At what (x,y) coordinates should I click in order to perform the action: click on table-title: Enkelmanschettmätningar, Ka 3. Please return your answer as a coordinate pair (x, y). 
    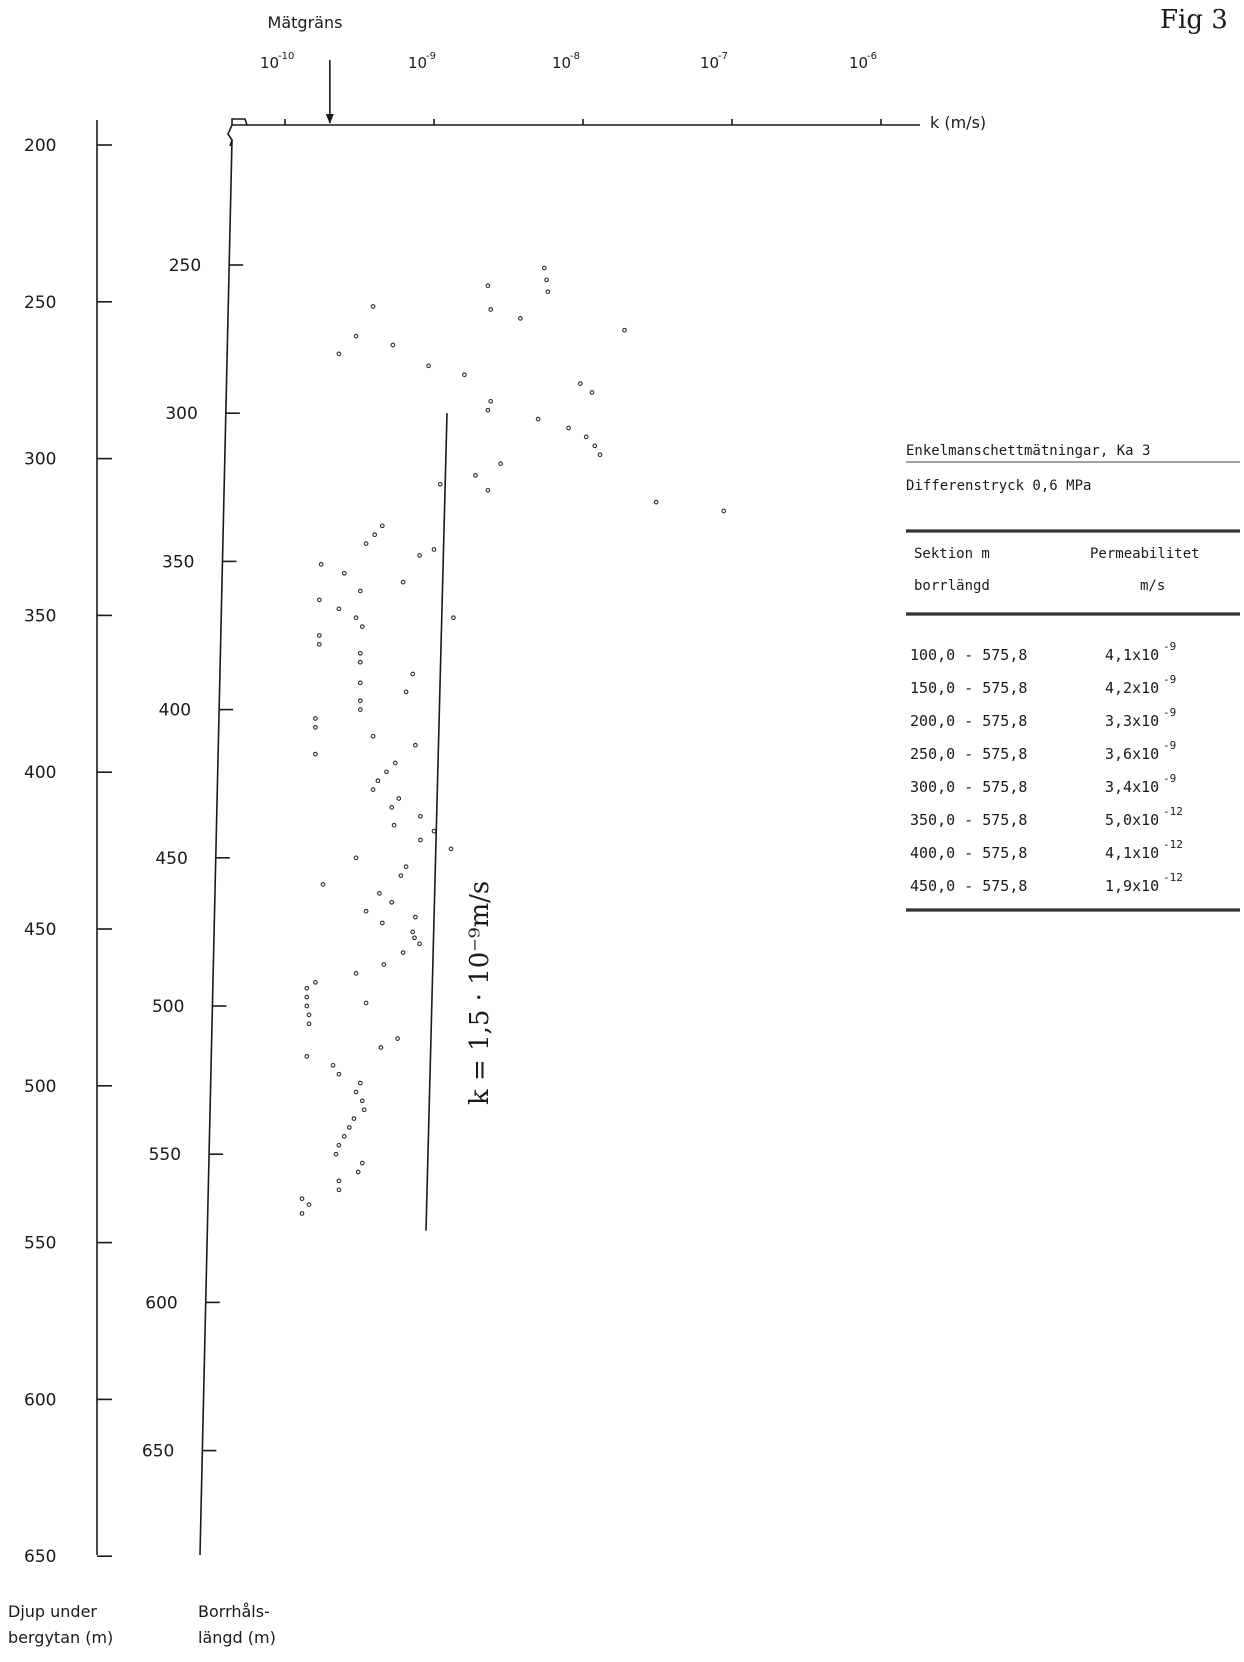
    Looking at the image, I should click on (1028, 451).